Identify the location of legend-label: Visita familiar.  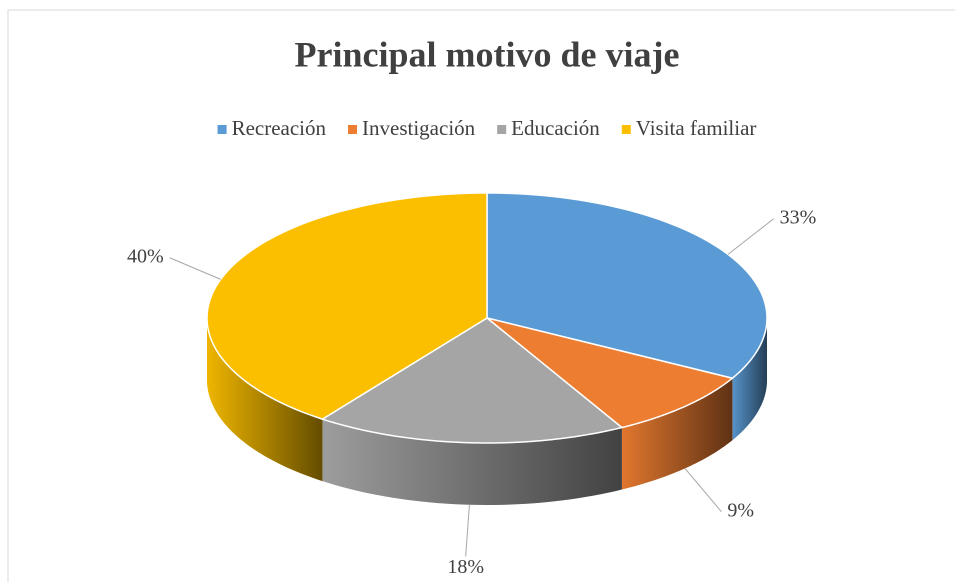
(696, 128).